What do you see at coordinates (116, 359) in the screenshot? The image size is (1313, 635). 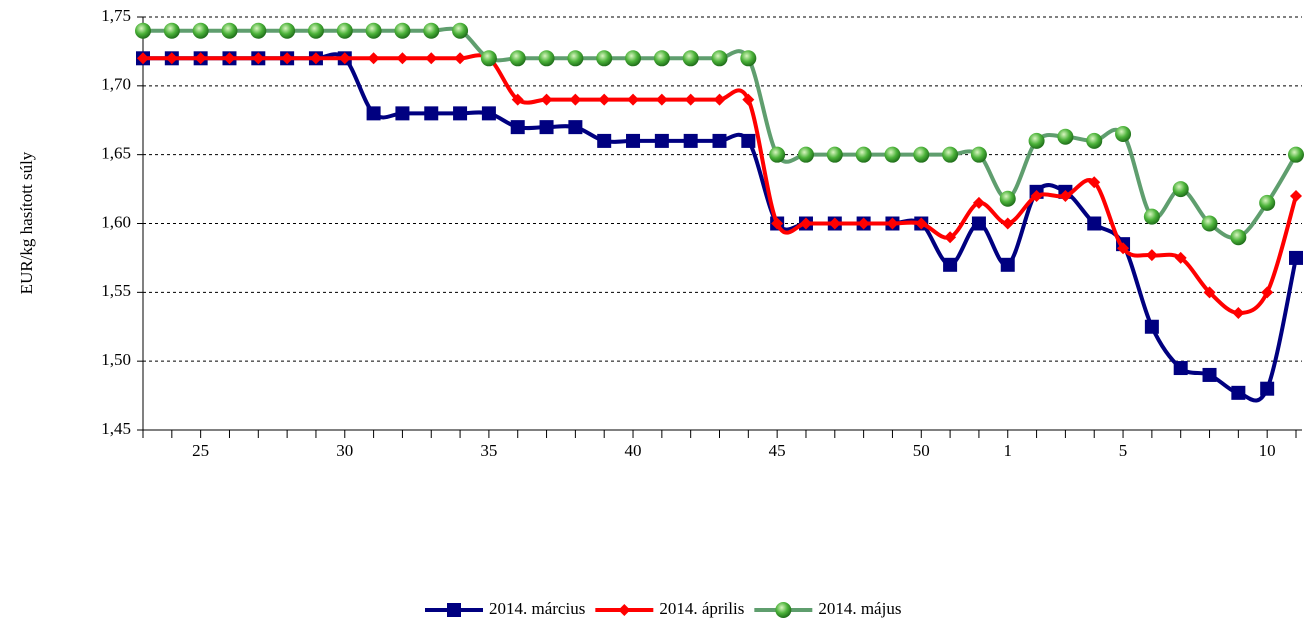 I see `y-tick-label: 1,50` at bounding box center [116, 359].